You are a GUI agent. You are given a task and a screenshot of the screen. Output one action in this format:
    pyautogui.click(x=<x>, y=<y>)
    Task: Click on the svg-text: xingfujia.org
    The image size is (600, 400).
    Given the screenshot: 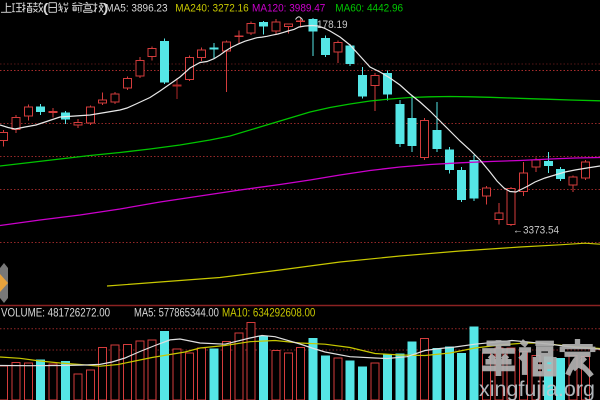 What is the action you would take?
    pyautogui.click(x=537, y=388)
    